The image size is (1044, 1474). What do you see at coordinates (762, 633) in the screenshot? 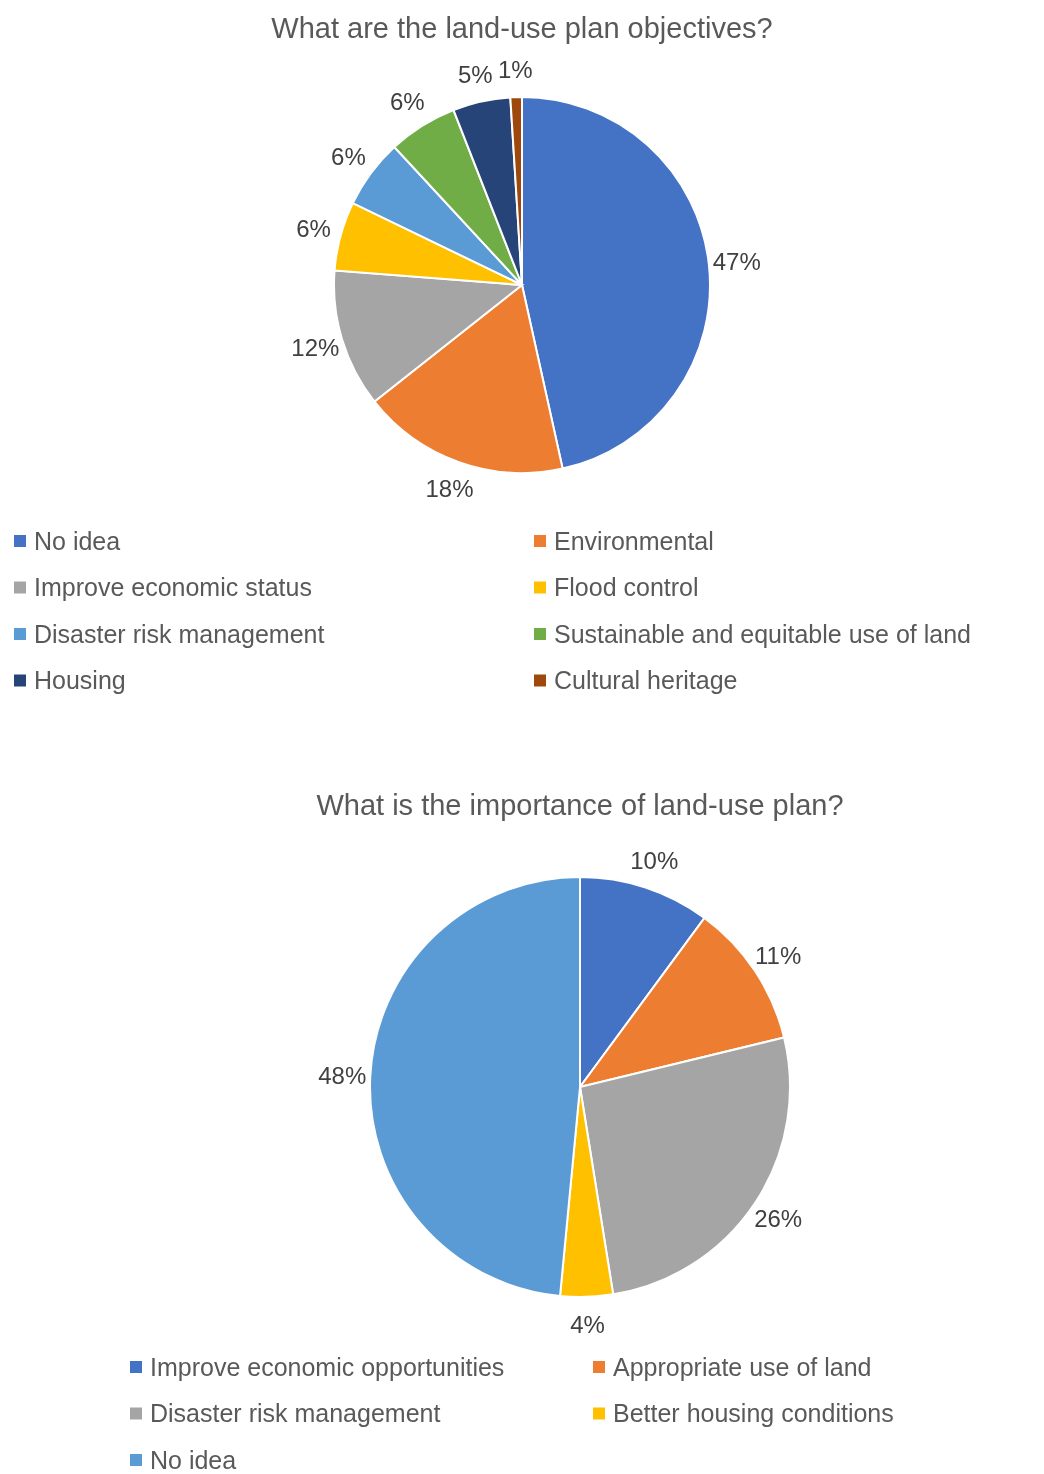
I see `legend-label: Sustainable and equitable use of land` at bounding box center [762, 633].